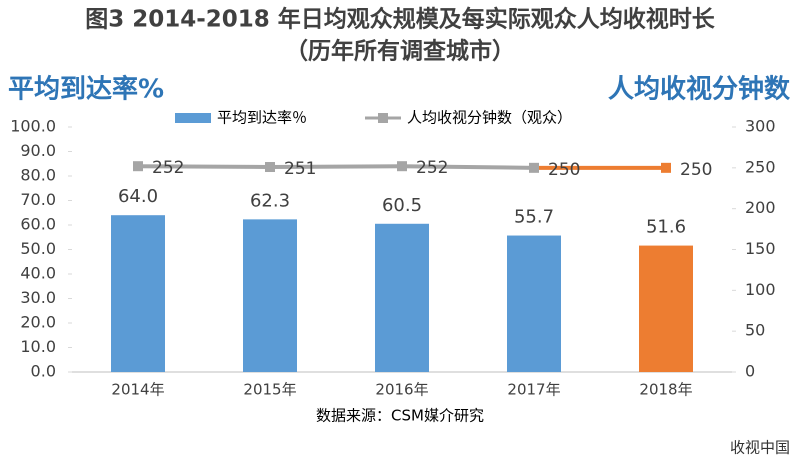  What do you see at coordinates (665, 390) in the screenshot?
I see `x-tick-label: 2018年` at bounding box center [665, 390].